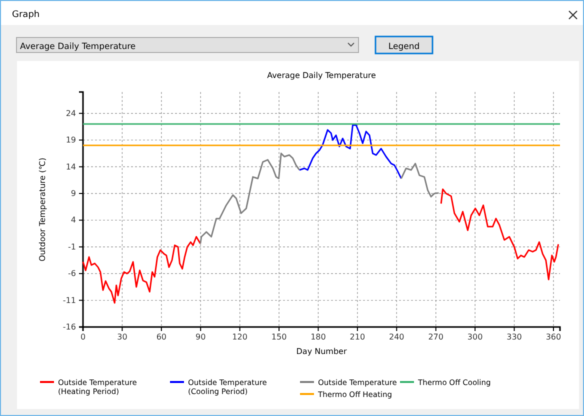  Describe the element at coordinates (71, 167) in the screenshot. I see `y-tick-label: 14` at that location.